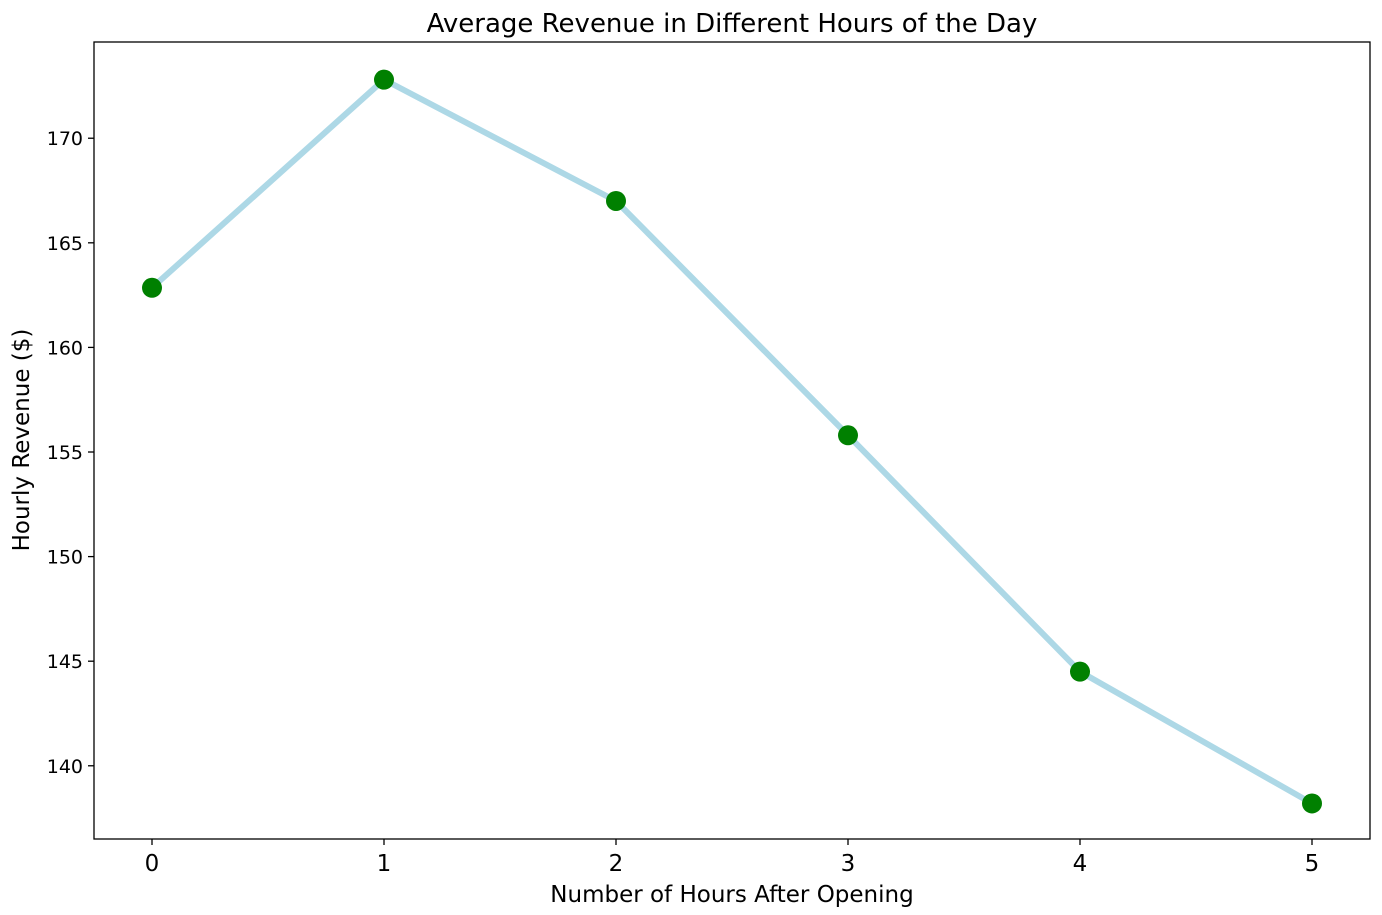 The height and width of the screenshot is (915, 1382). What do you see at coordinates (152, 864) in the screenshot?
I see `x-tick-label: 0` at bounding box center [152, 864].